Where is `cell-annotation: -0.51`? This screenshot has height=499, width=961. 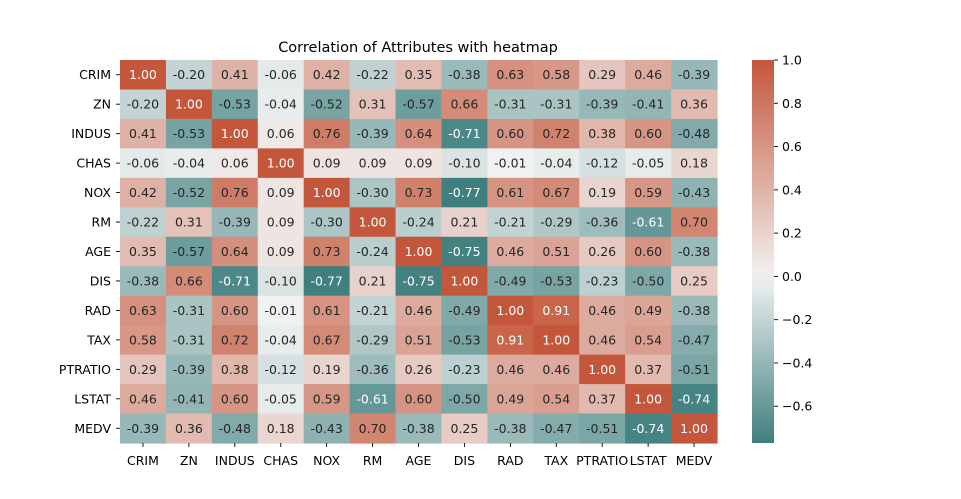
cell-annotation: -0.51 is located at coordinates (694, 369).